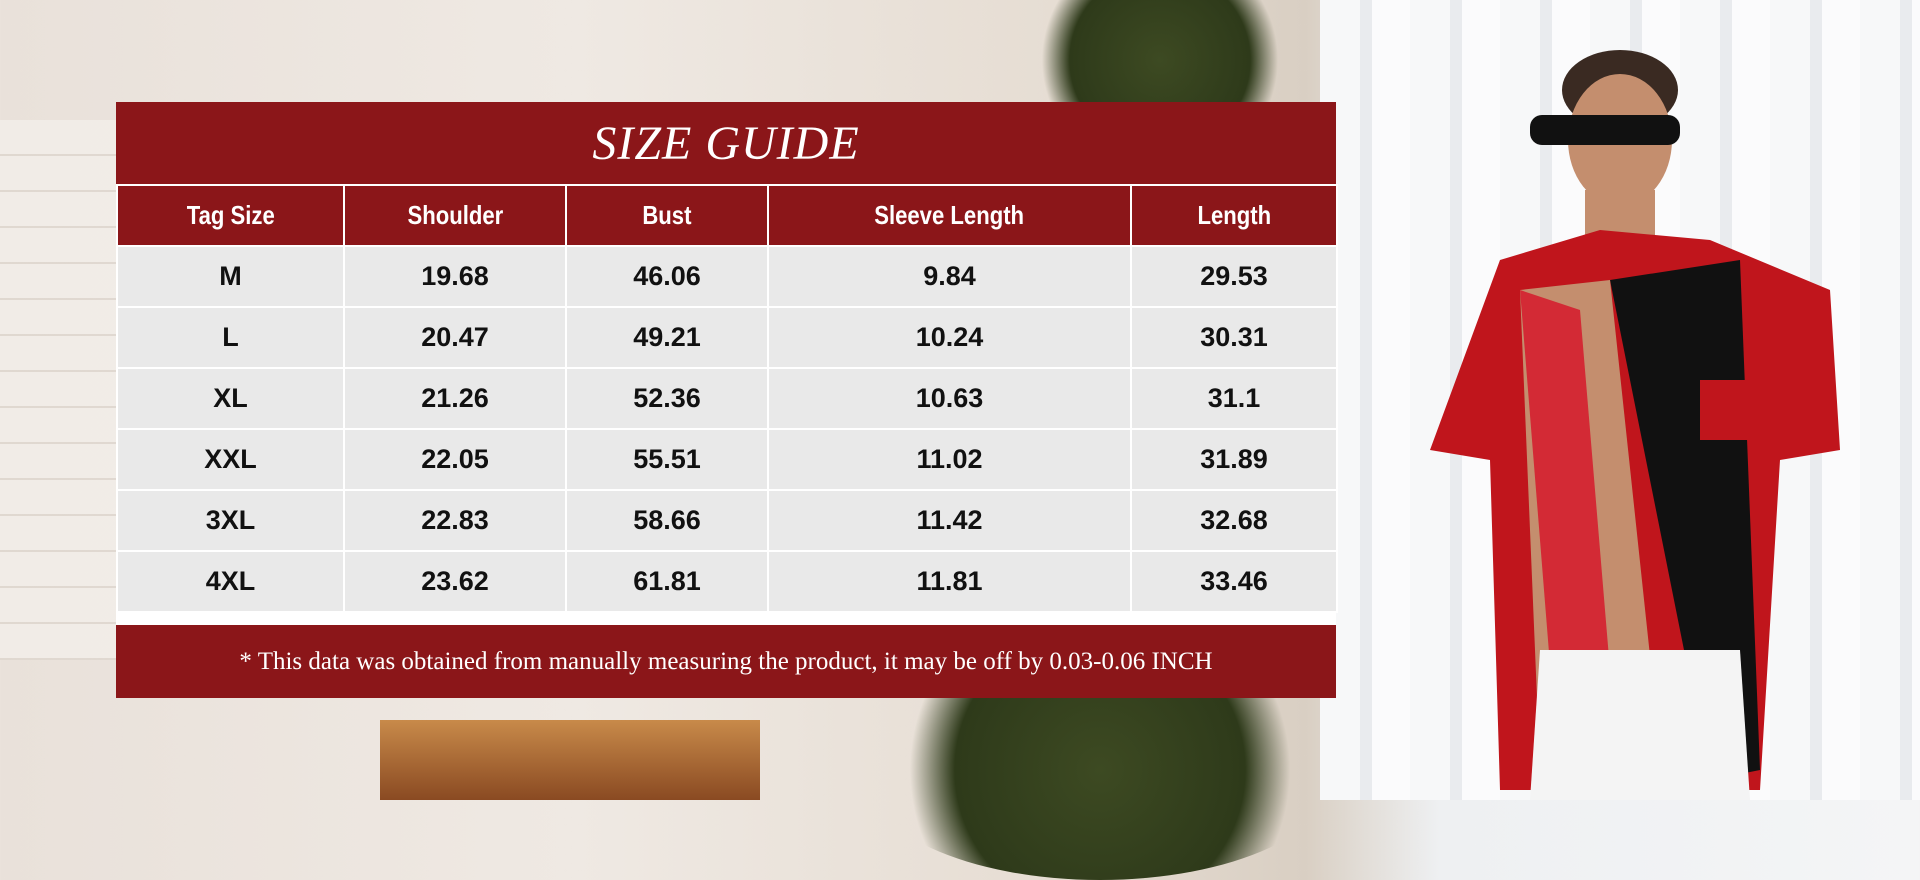 Image resolution: width=1920 pixels, height=880 pixels. What do you see at coordinates (1234, 337) in the screenshot?
I see `table-cell: 30.31` at bounding box center [1234, 337].